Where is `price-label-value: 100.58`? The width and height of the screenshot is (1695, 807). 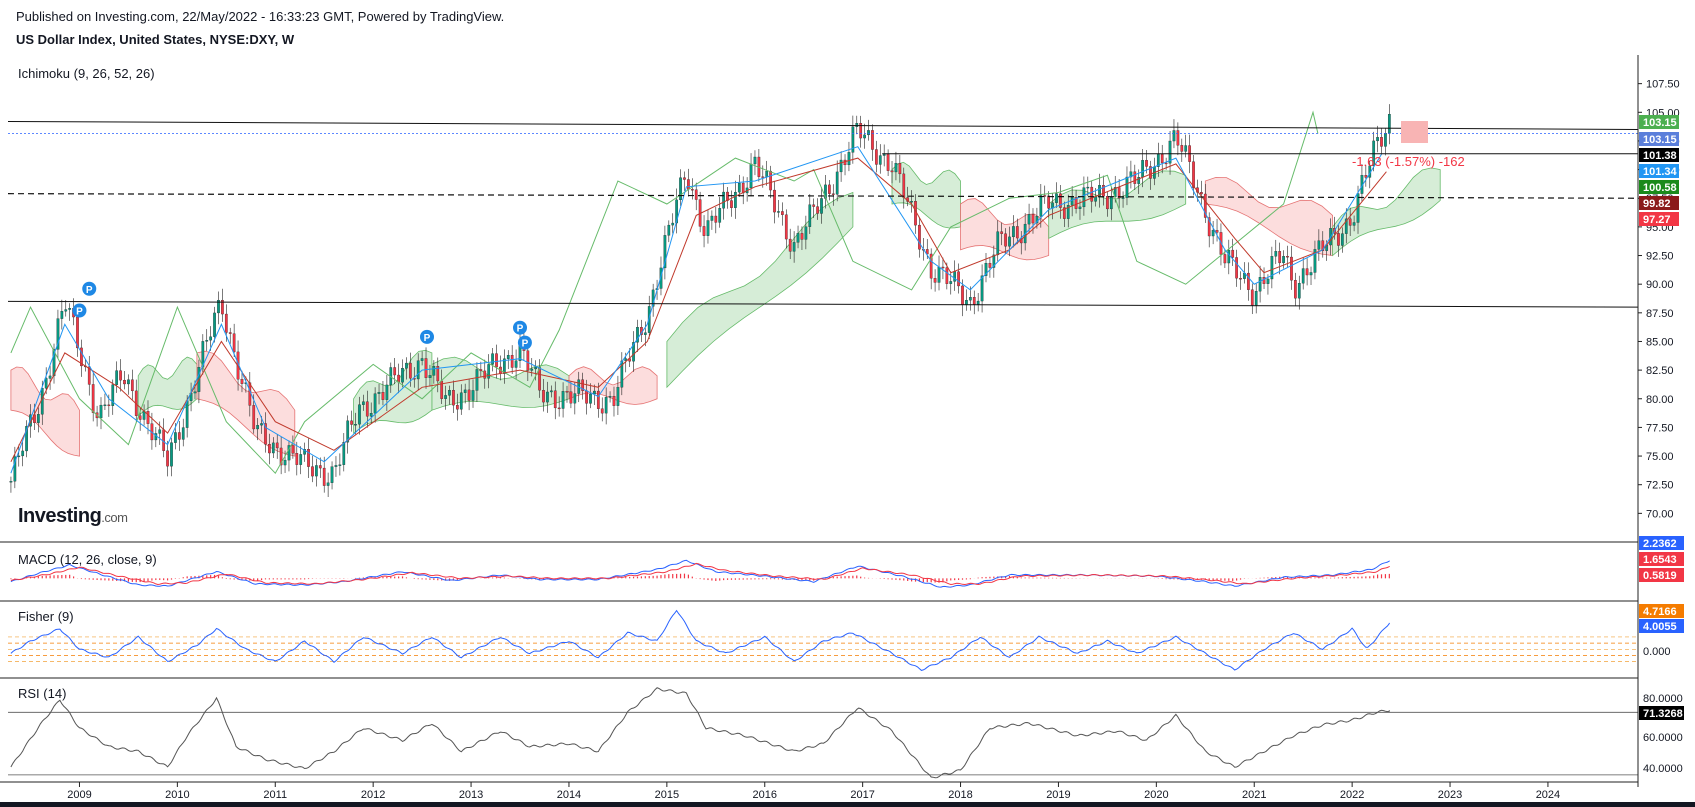 price-label-value: 100.58 is located at coordinates (1660, 188).